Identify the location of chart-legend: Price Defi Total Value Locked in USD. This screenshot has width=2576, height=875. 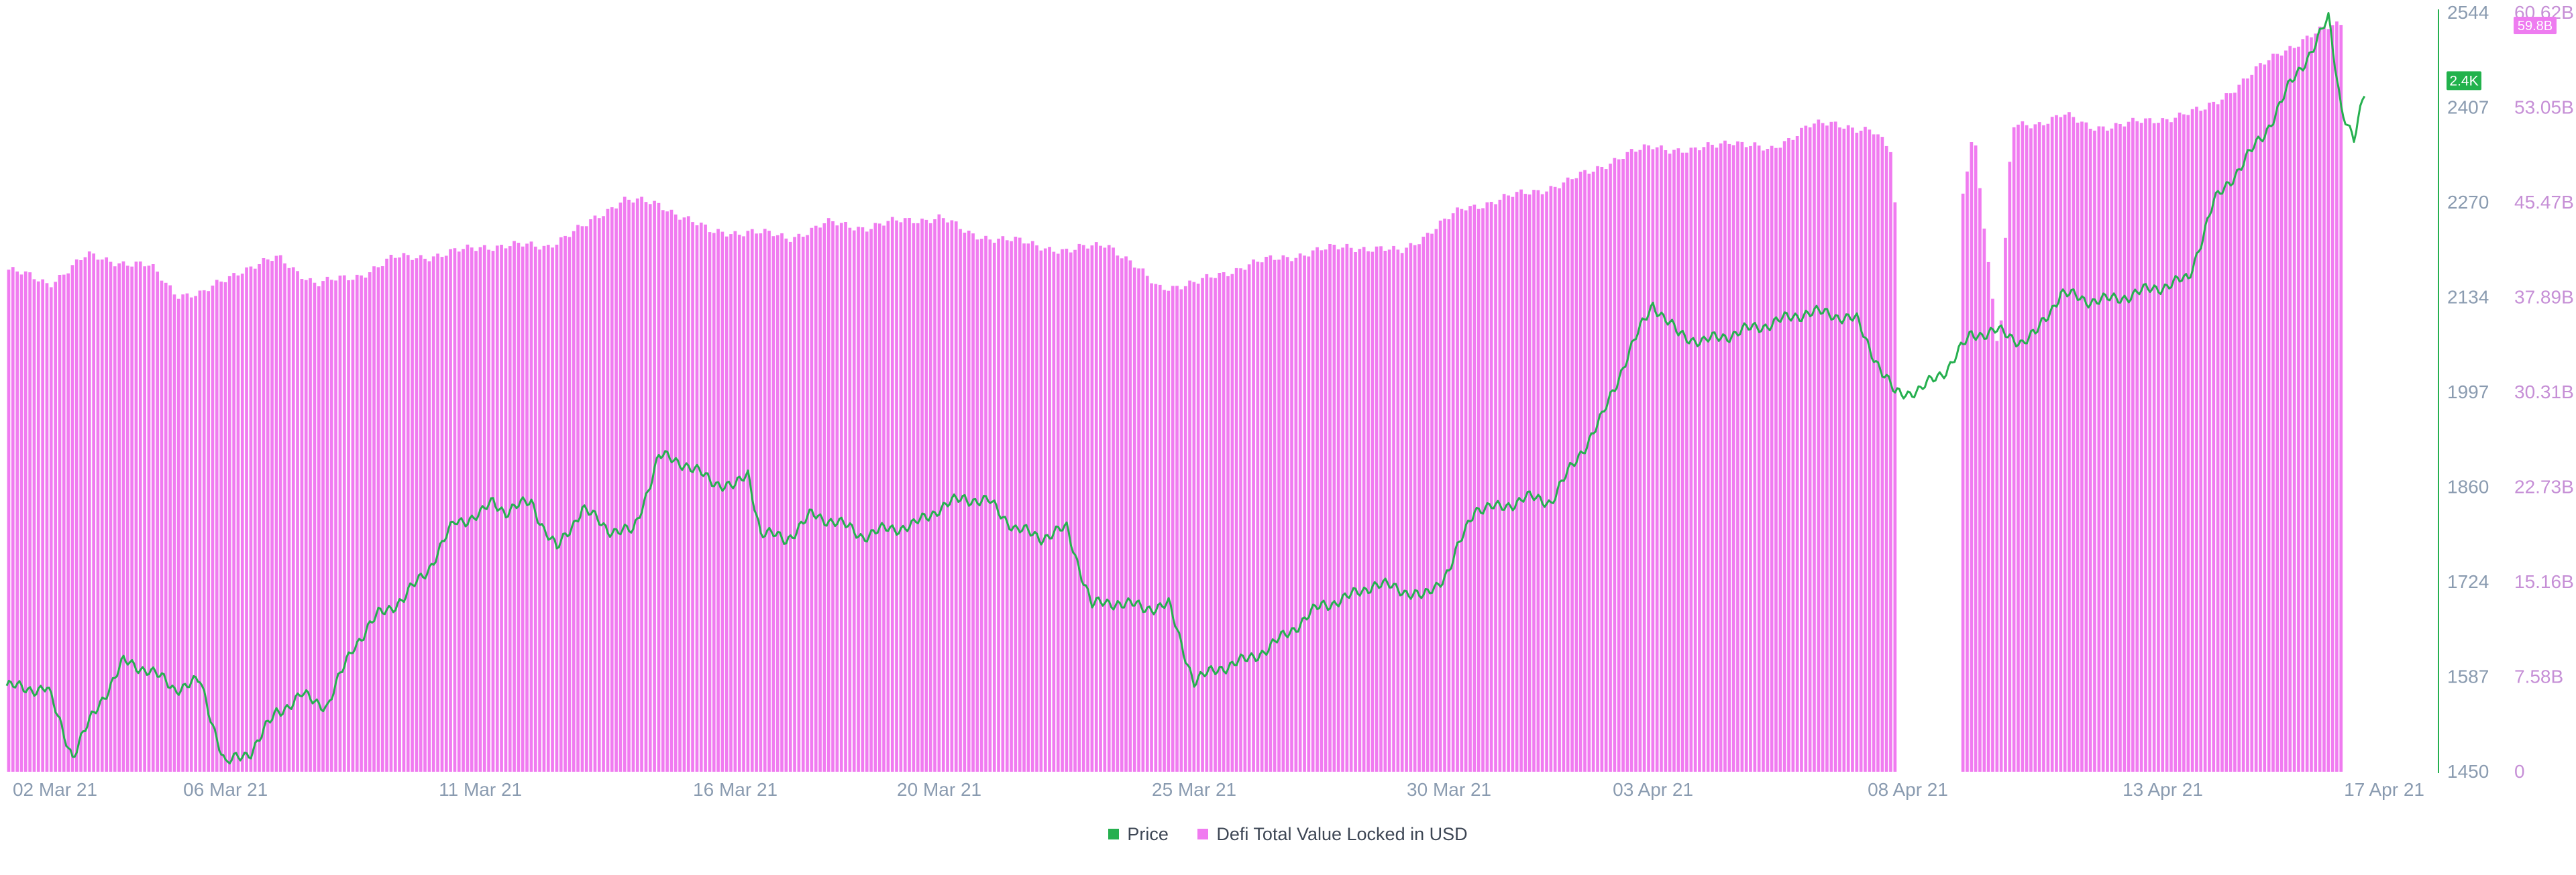
(1288, 834).